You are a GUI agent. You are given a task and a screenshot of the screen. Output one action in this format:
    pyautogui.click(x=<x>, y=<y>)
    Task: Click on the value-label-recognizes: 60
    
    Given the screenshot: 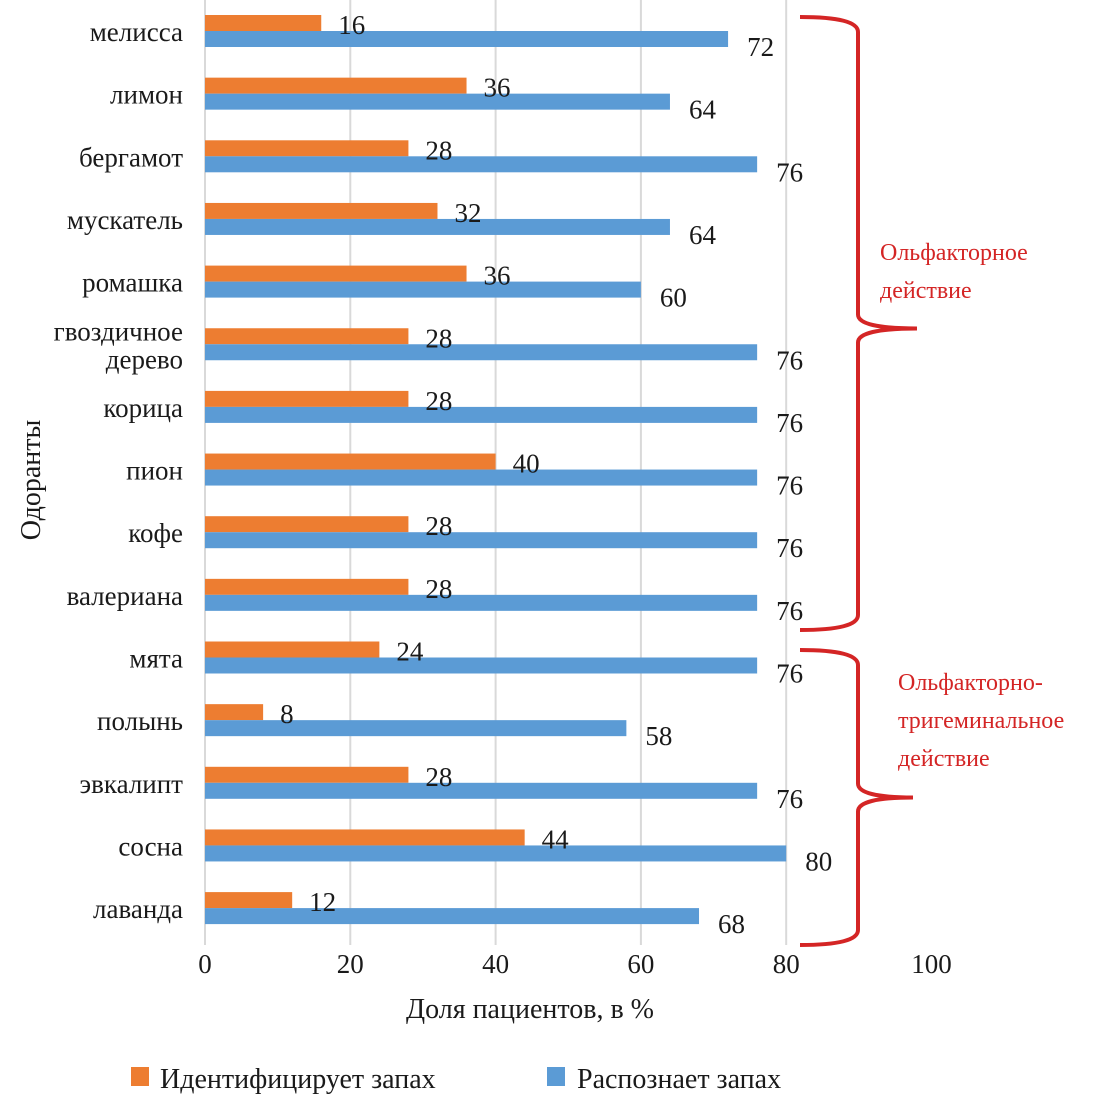 What is the action you would take?
    pyautogui.click(x=673, y=298)
    